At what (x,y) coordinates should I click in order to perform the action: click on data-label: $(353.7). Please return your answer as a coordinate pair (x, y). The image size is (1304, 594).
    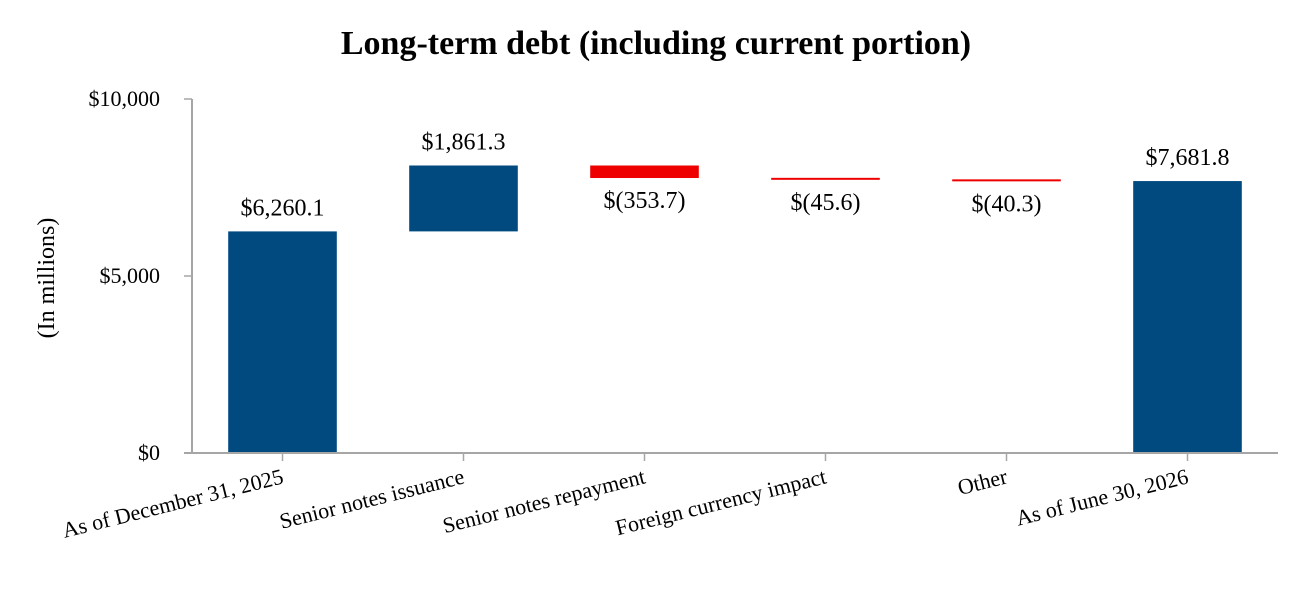
    Looking at the image, I should click on (645, 201).